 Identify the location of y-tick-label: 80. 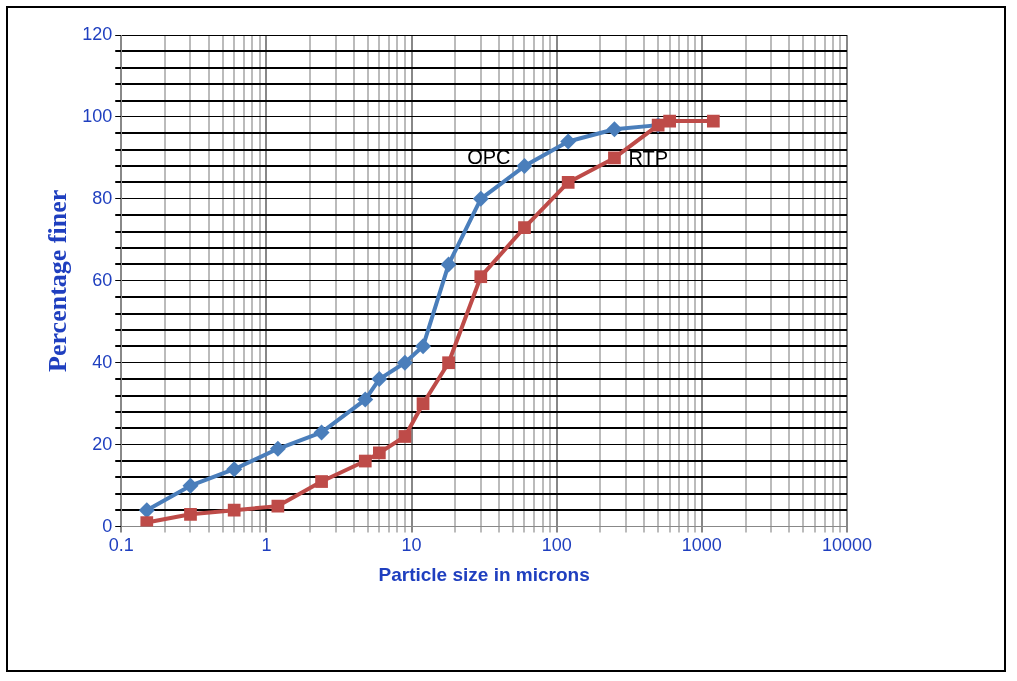
(102, 197).